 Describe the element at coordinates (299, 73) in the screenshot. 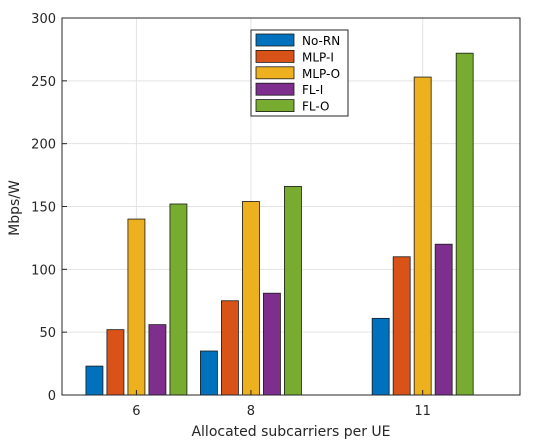

I see `legend: No-RN MLP-I MLP-O FL-I FL-O` at that location.